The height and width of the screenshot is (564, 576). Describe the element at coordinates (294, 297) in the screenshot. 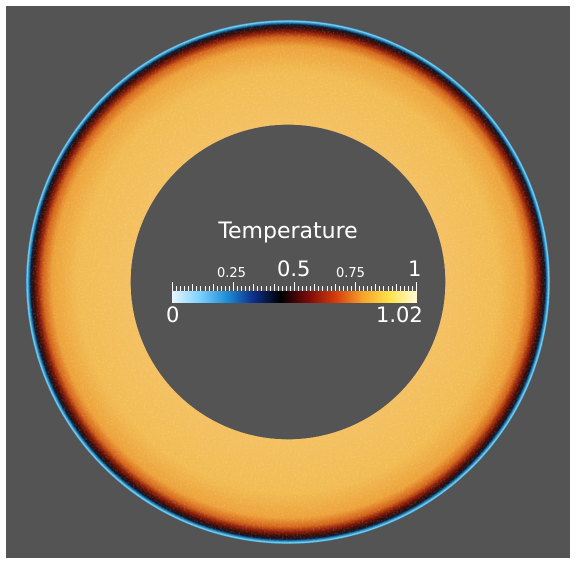

I see `colorbar-gradient` at that location.